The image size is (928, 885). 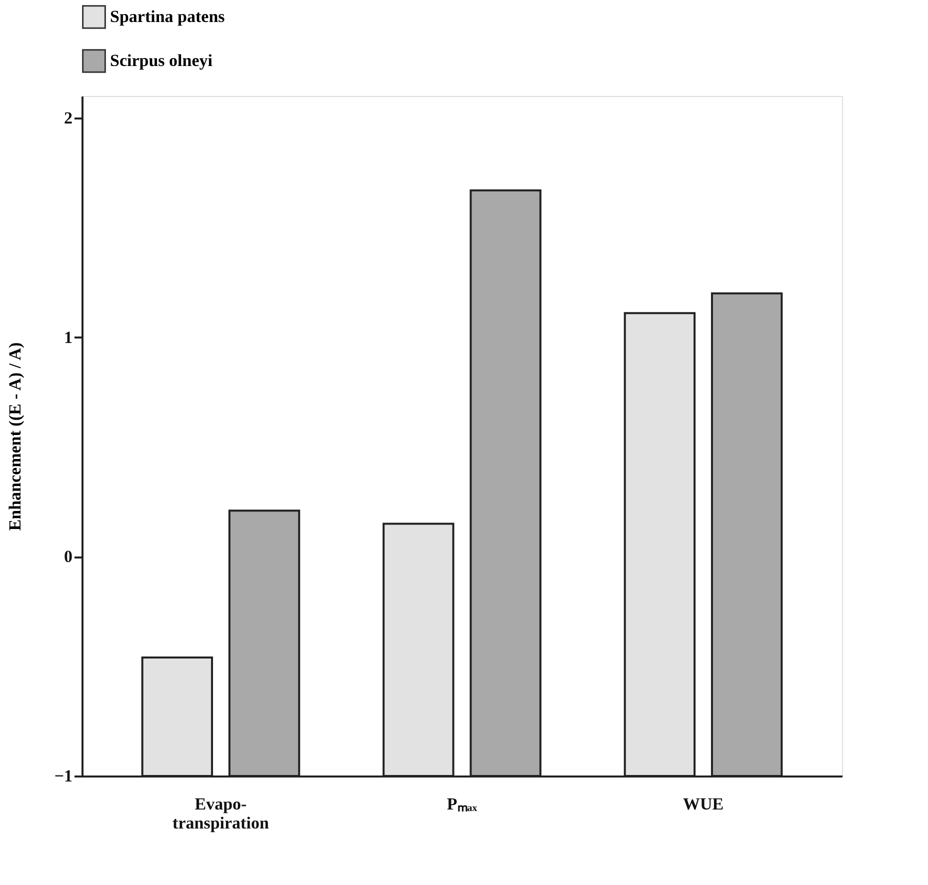 I want to click on y-tick-label: 0, so click(x=68, y=556).